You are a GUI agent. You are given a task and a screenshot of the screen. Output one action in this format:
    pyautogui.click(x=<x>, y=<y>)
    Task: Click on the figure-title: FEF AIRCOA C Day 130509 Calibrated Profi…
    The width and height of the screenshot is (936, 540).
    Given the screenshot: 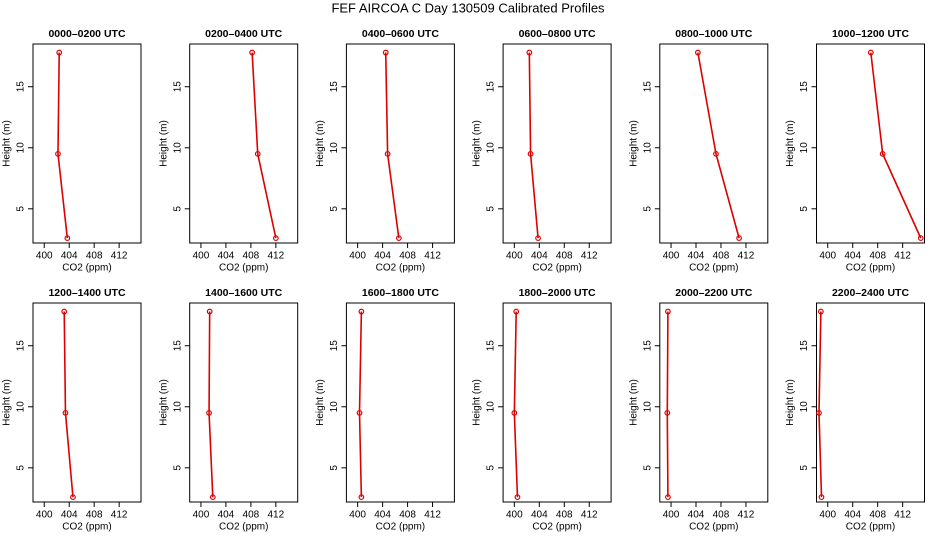 What is the action you would take?
    pyautogui.click(x=468, y=7)
    